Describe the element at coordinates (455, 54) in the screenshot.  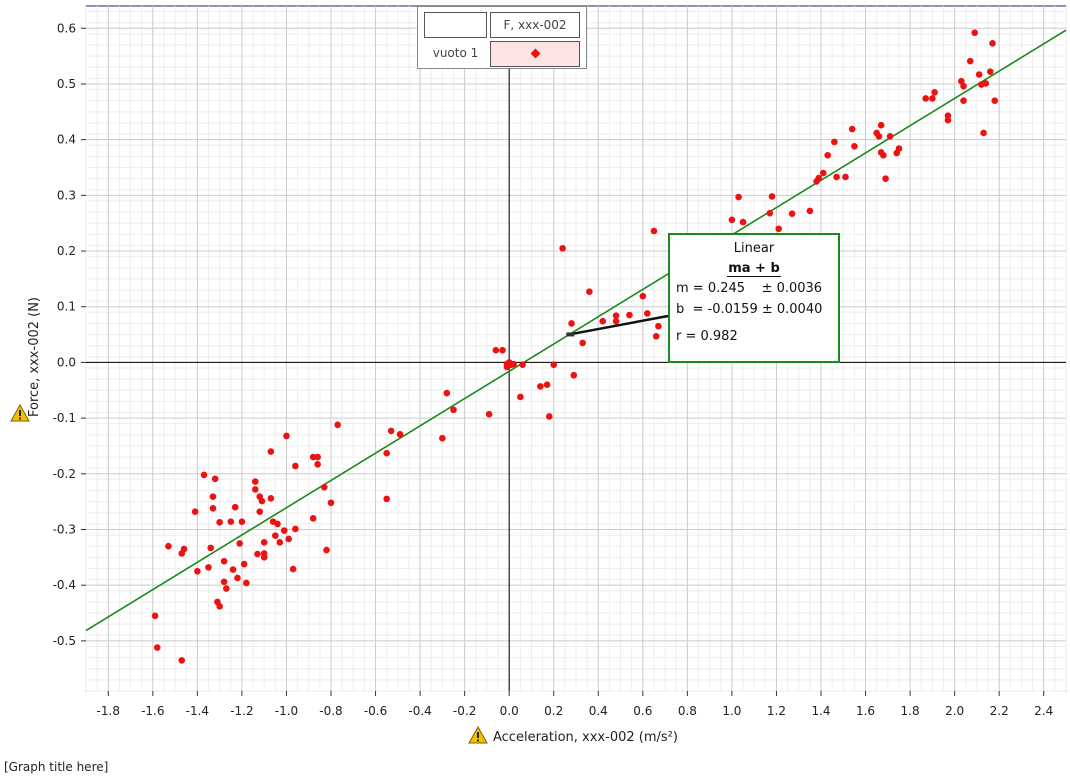
I see `legend-row-label: vuoto 1` at that location.